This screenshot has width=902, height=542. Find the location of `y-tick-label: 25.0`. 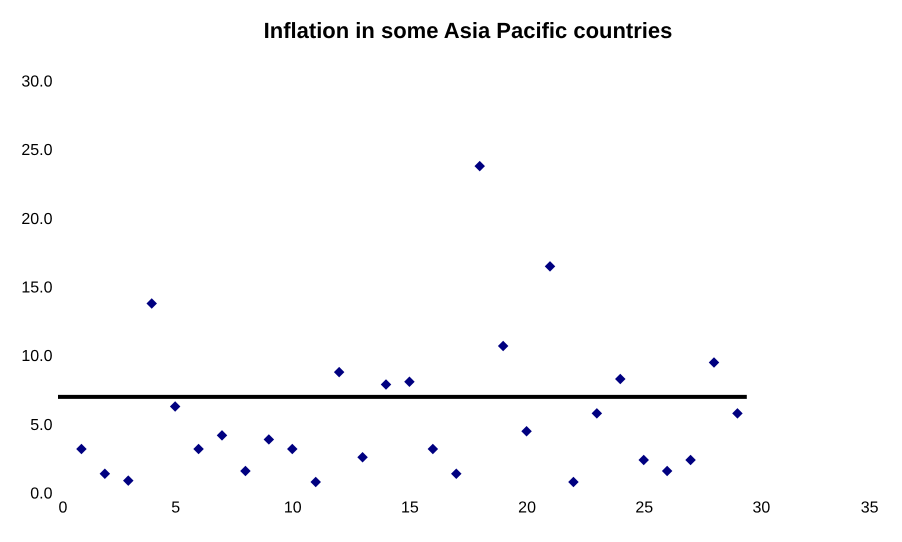

y-tick-label: 25.0 is located at coordinates (37, 151).